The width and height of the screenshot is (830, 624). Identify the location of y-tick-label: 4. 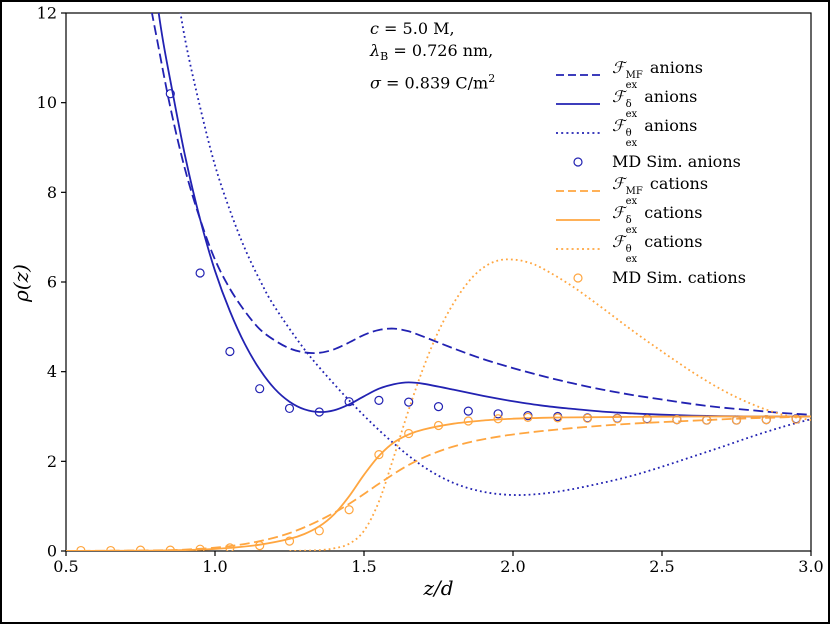
(52, 371).